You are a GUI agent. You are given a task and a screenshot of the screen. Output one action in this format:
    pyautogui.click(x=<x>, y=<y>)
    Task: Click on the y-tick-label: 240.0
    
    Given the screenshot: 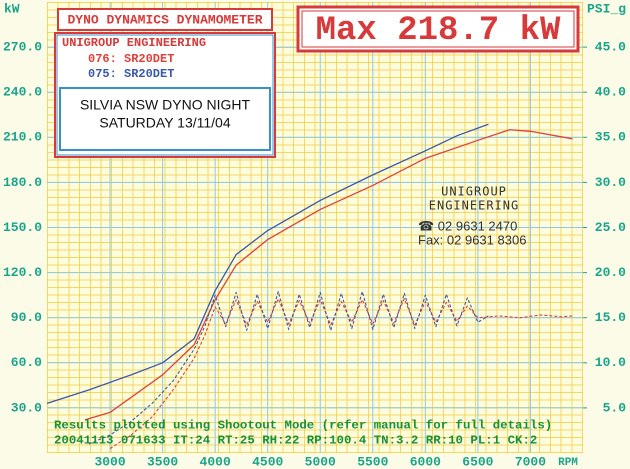 What is the action you would take?
    pyautogui.click(x=22, y=92)
    